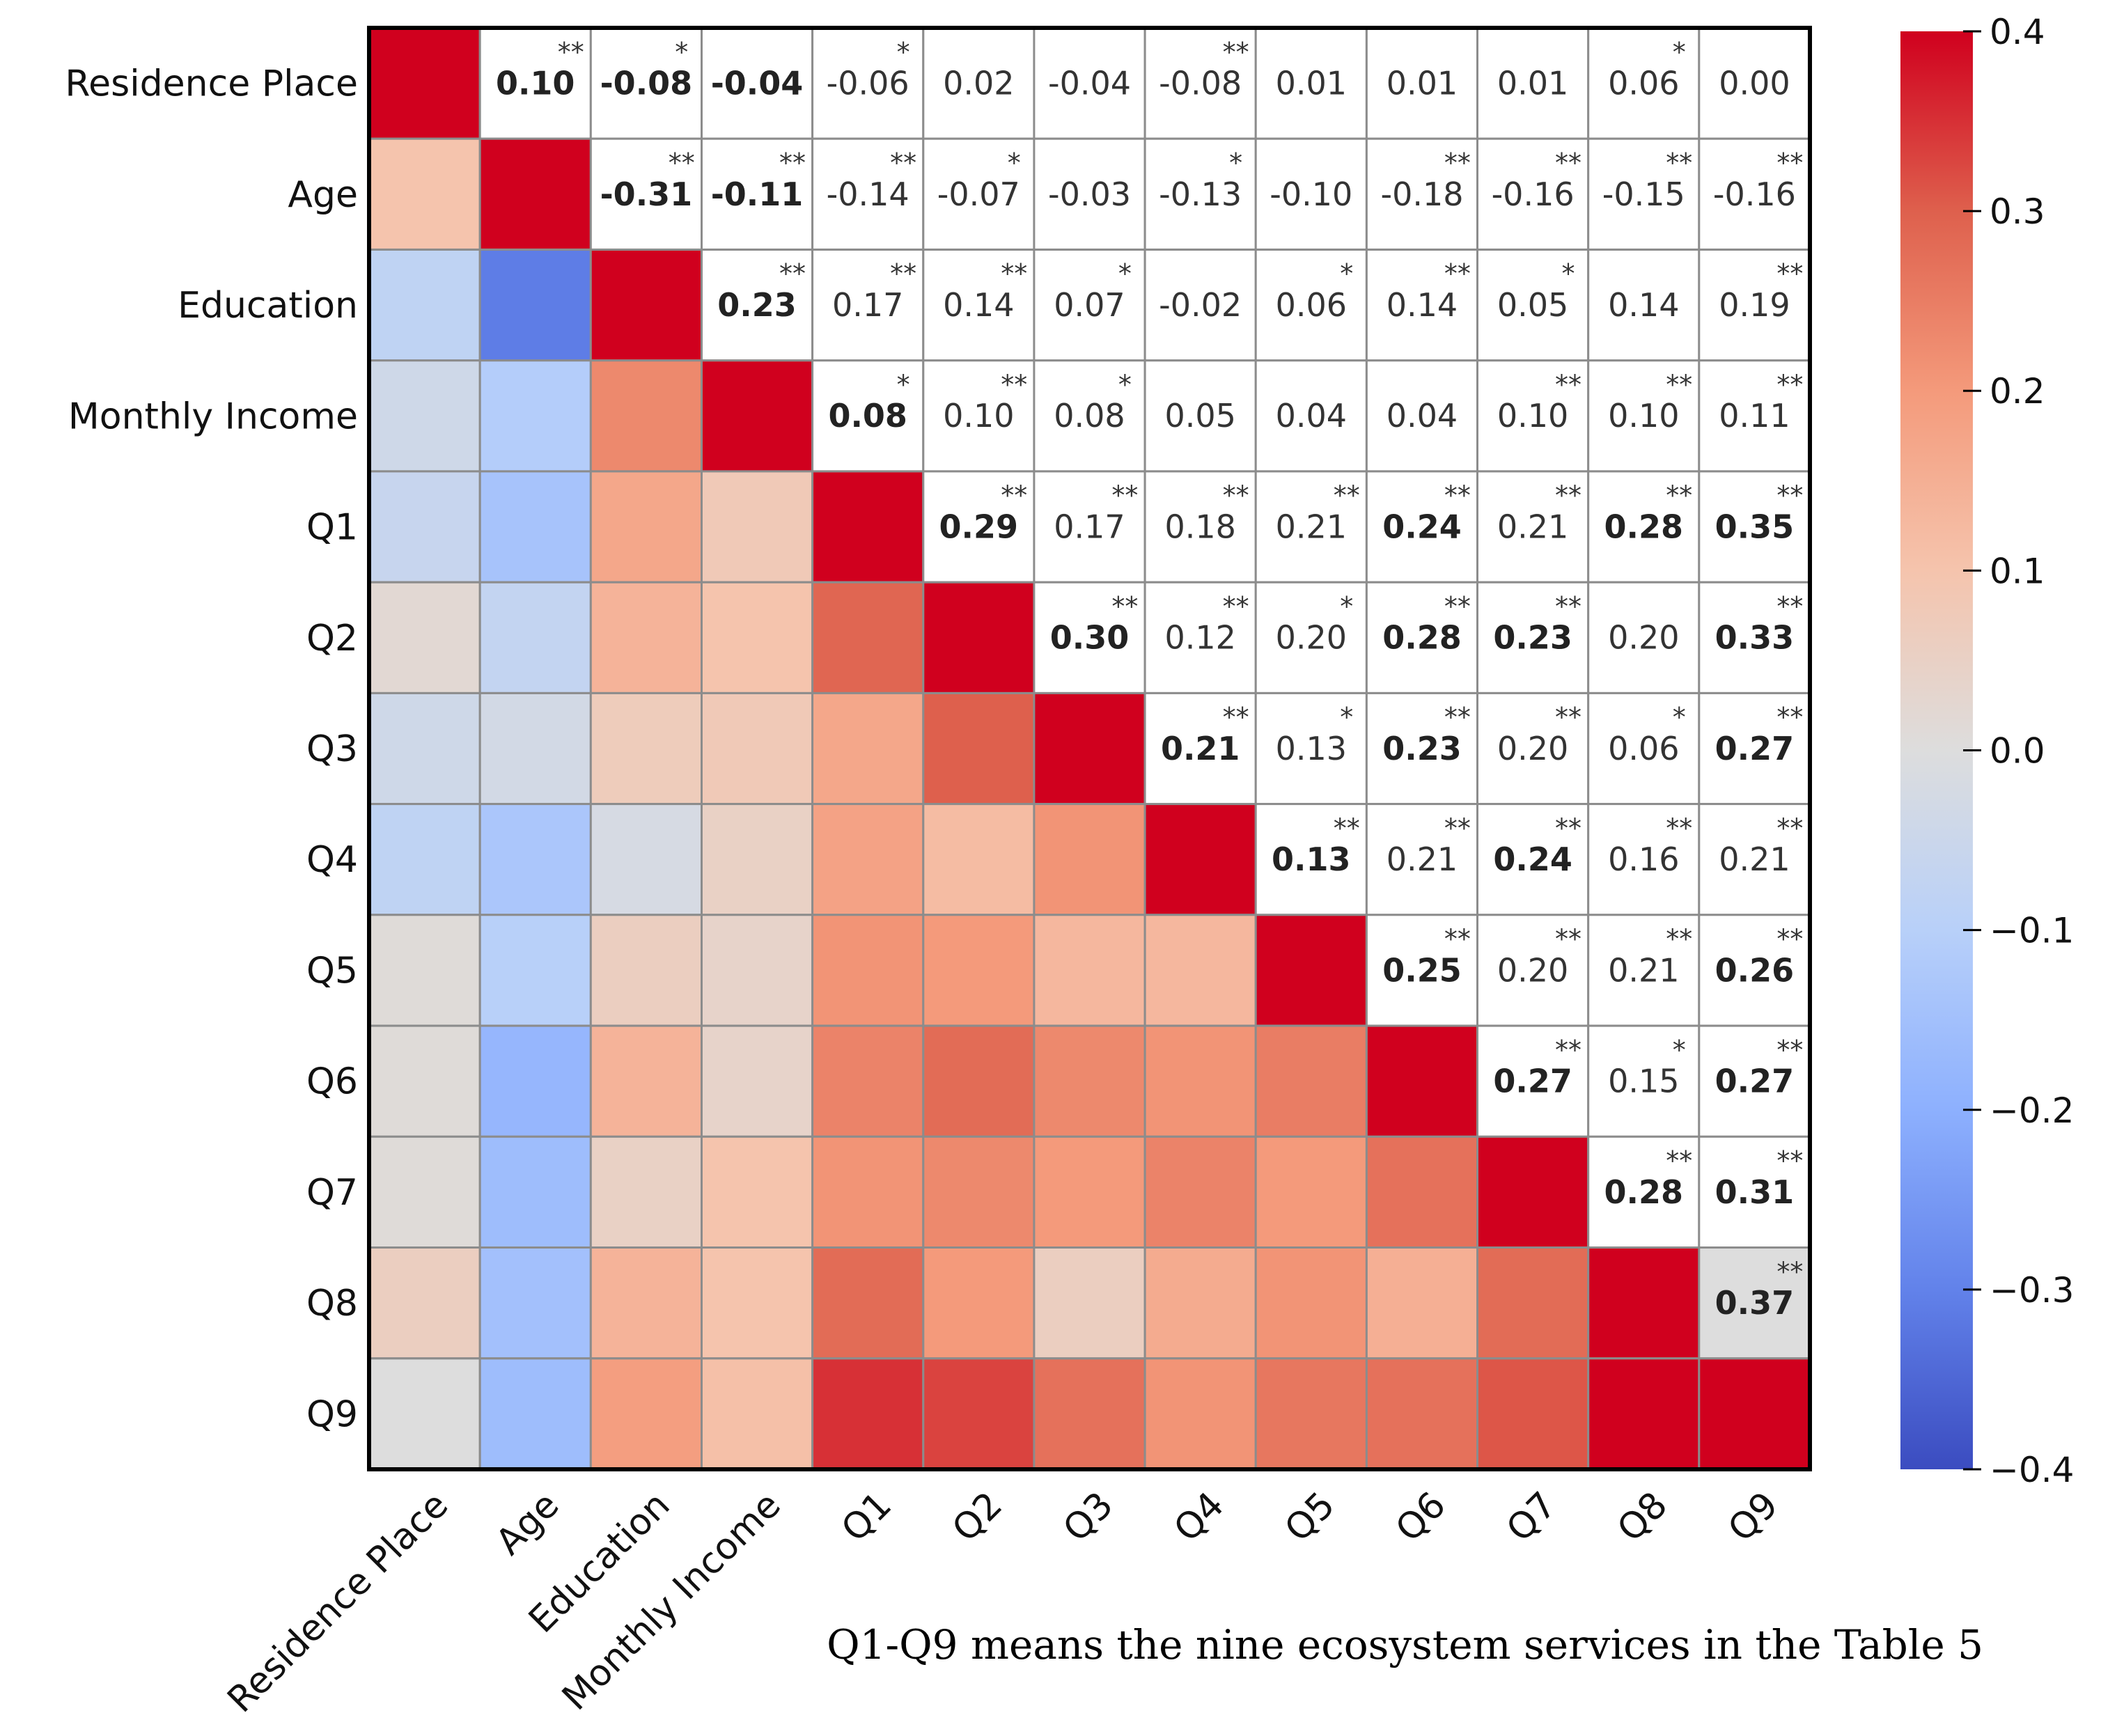  What do you see at coordinates (646, 194) in the screenshot?
I see `cell-value-label: -0.31` at bounding box center [646, 194].